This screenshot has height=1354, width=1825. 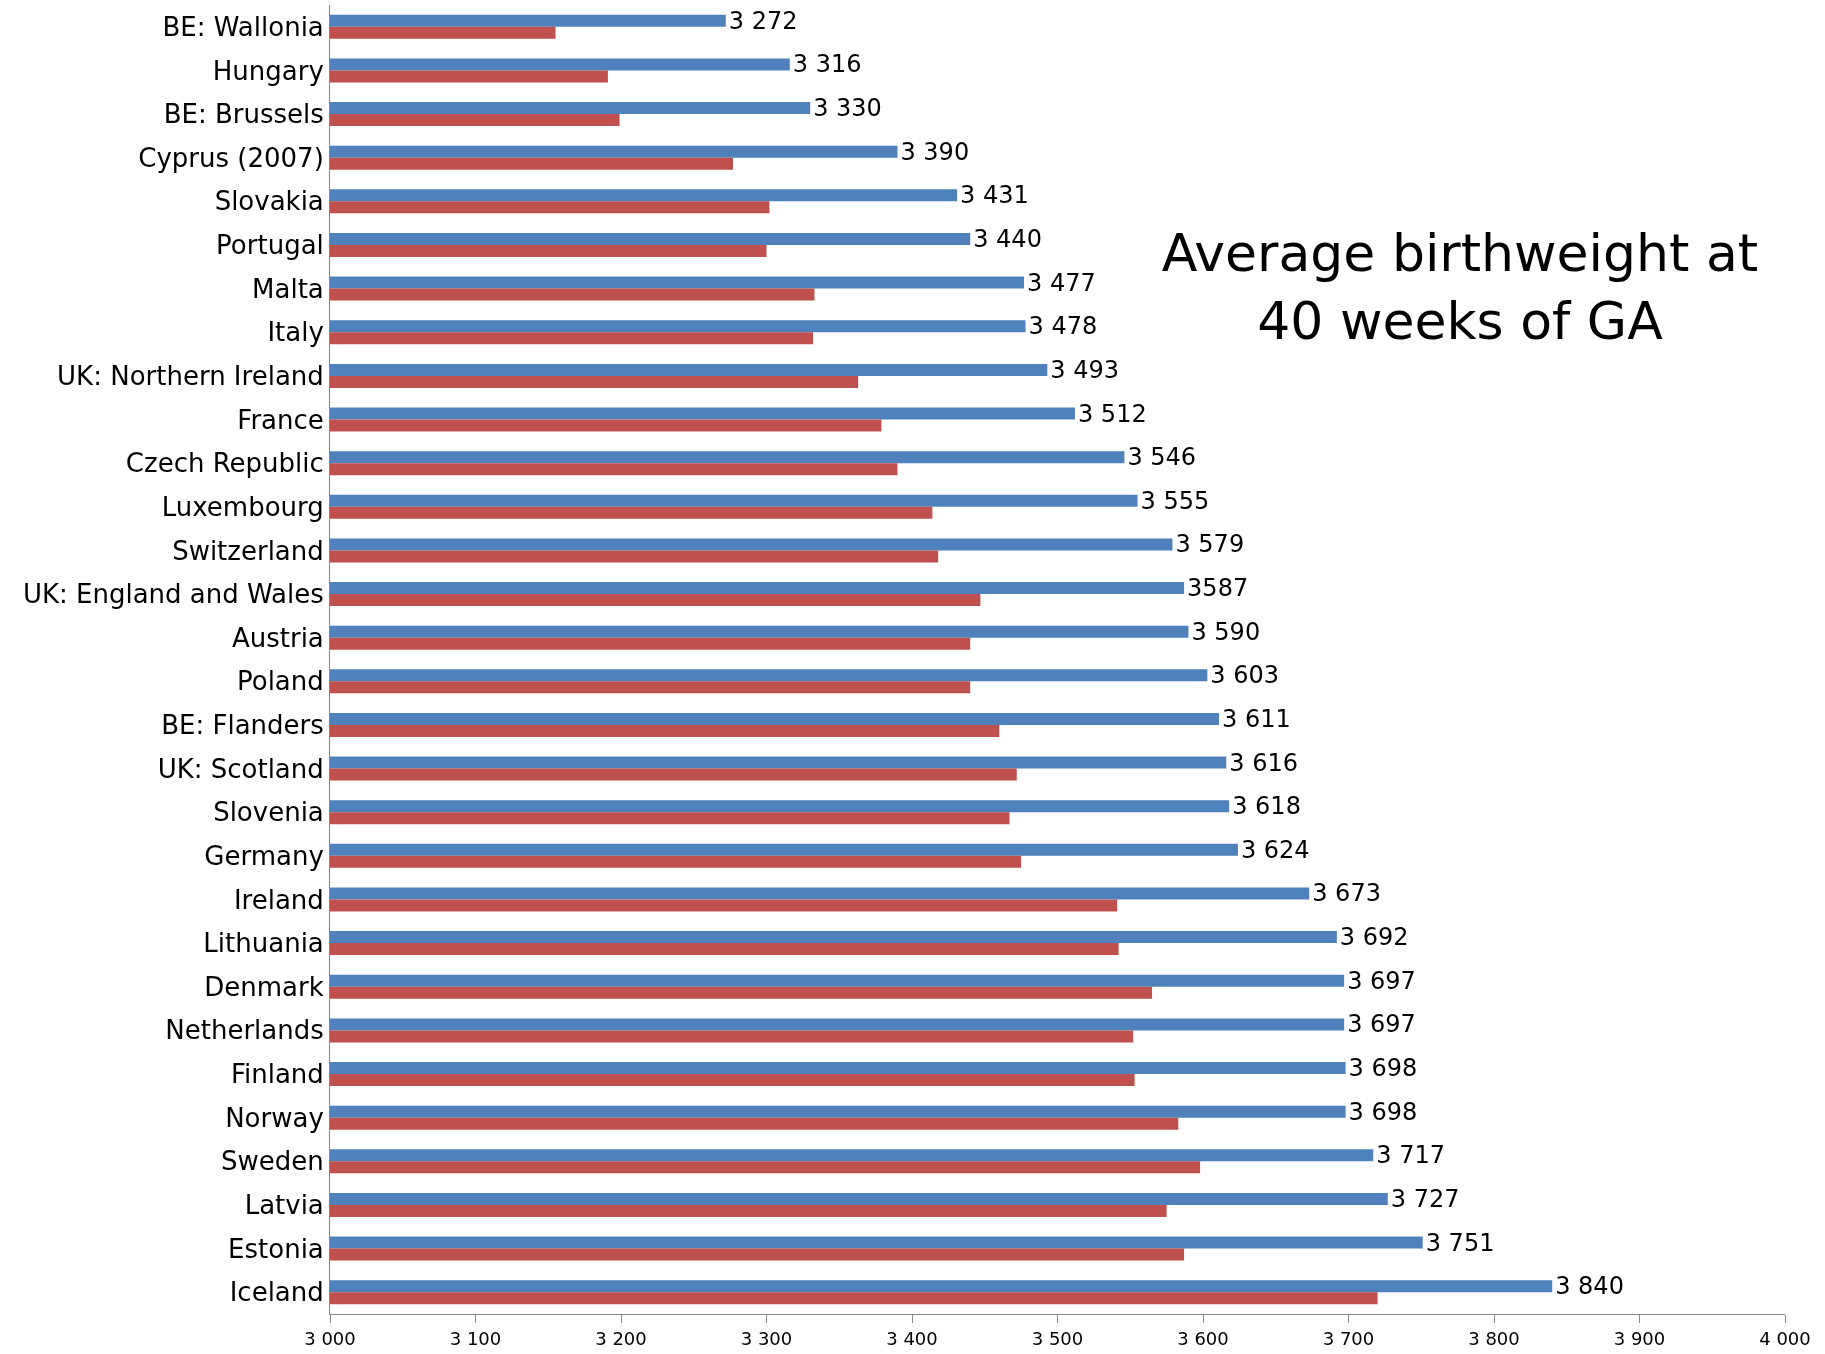 I want to click on x-tick-label: 3 800, so click(x=1494, y=1338).